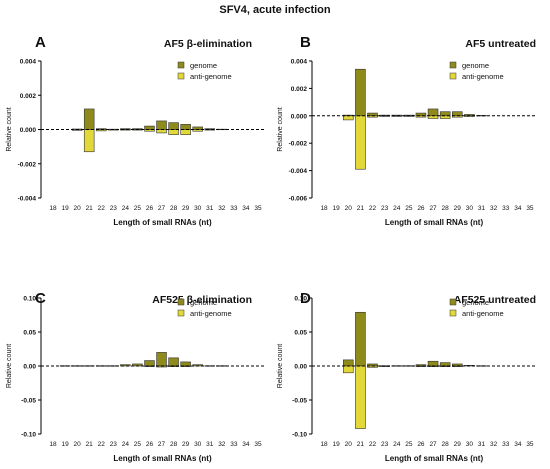 The height and width of the screenshot is (469, 550). Describe the element at coordinates (28, 401) in the screenshot. I see `panel-c-y-tick-label: -0.05` at that location.